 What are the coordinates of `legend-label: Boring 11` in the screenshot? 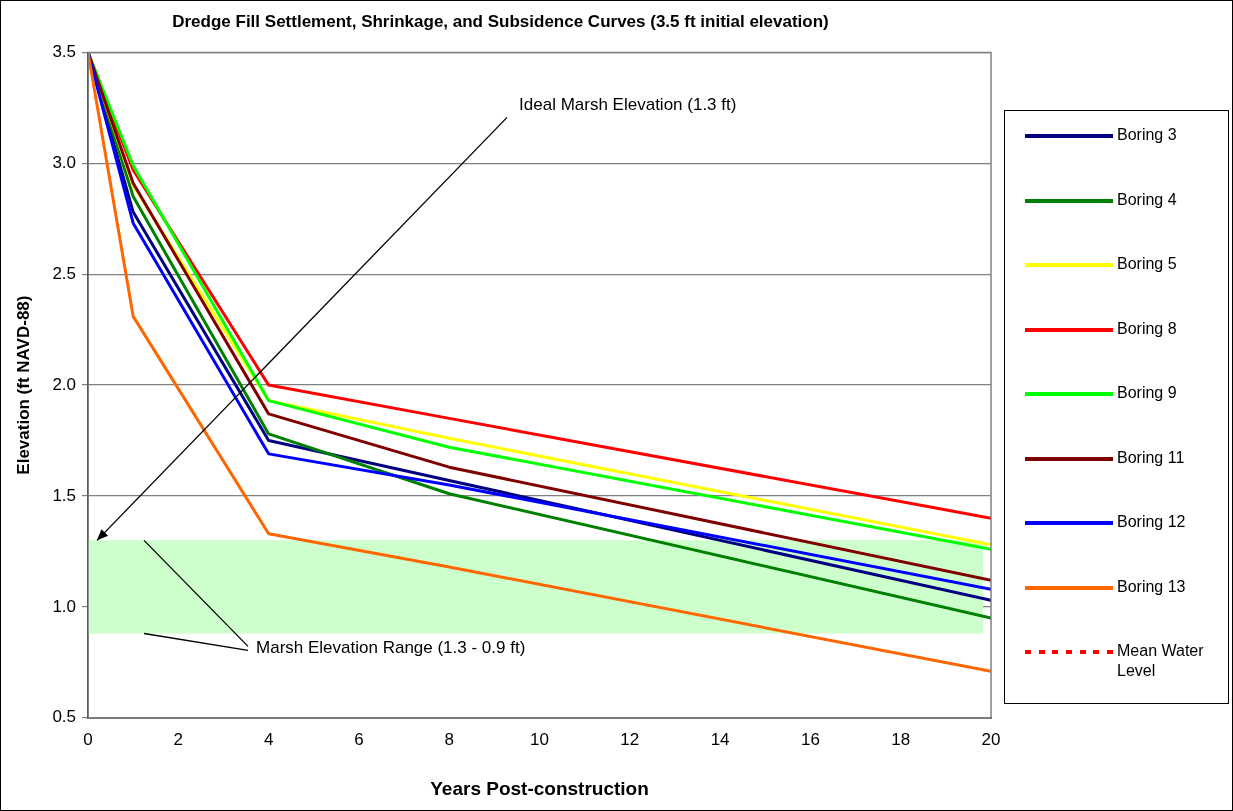 It's located at (1151, 457).